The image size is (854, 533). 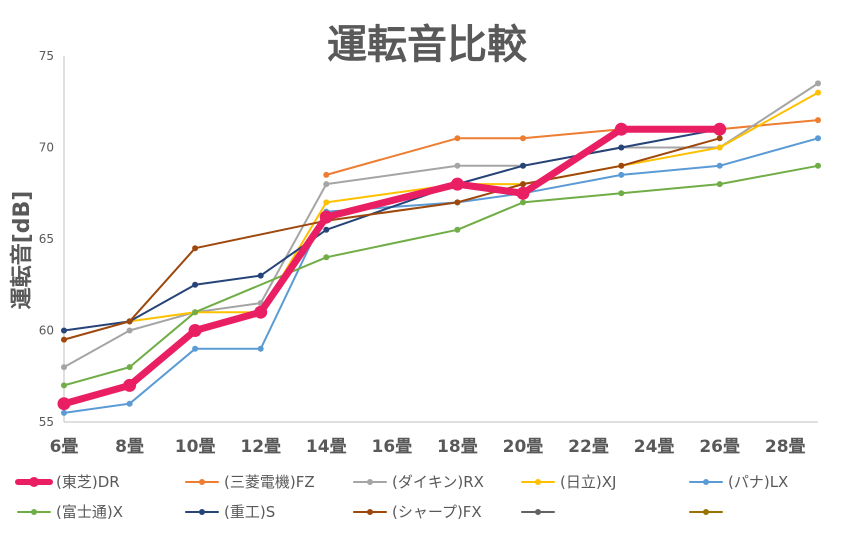 What do you see at coordinates (326, 447) in the screenshot?
I see `x-tick-label: 14畳` at bounding box center [326, 447].